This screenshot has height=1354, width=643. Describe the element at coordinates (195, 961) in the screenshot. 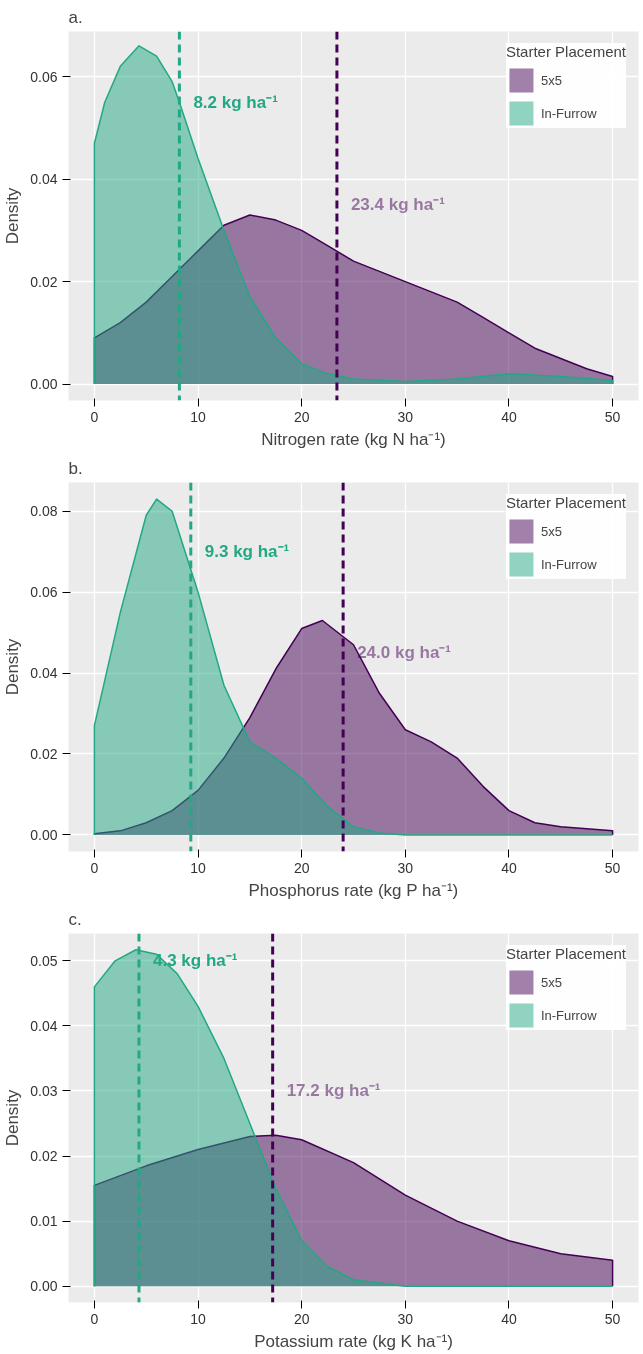

I see `annotation: 4.3 kg ha⁻¹` at that location.